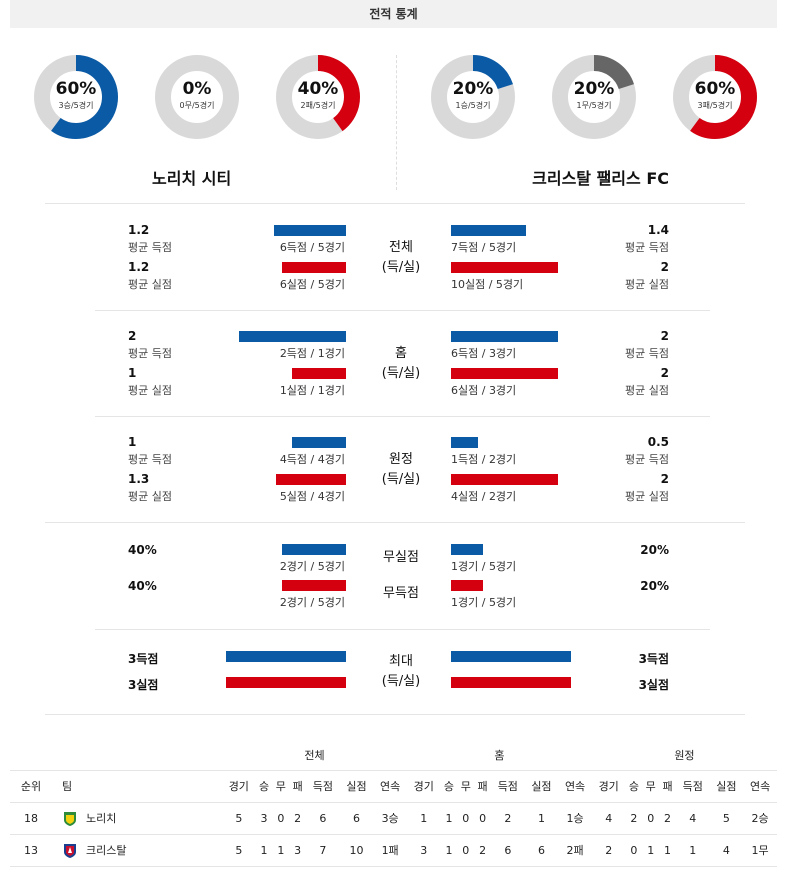 Image resolution: width=789 pixels, height=882 pixels. What do you see at coordinates (143, 659) in the screenshot?
I see `home-max-scored: 3득점` at bounding box center [143, 659].